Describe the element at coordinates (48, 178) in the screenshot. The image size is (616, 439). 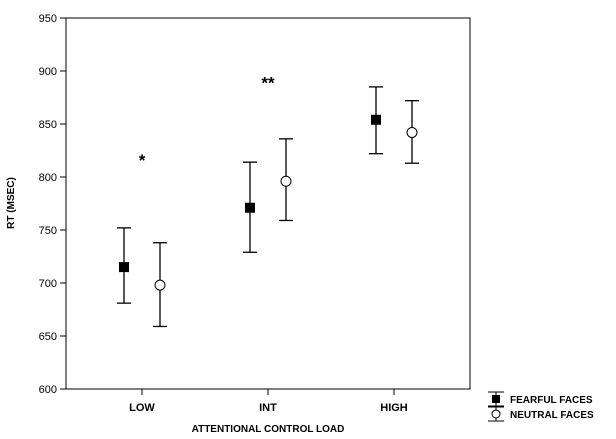
I see `y-tick-label: 800` at that location.